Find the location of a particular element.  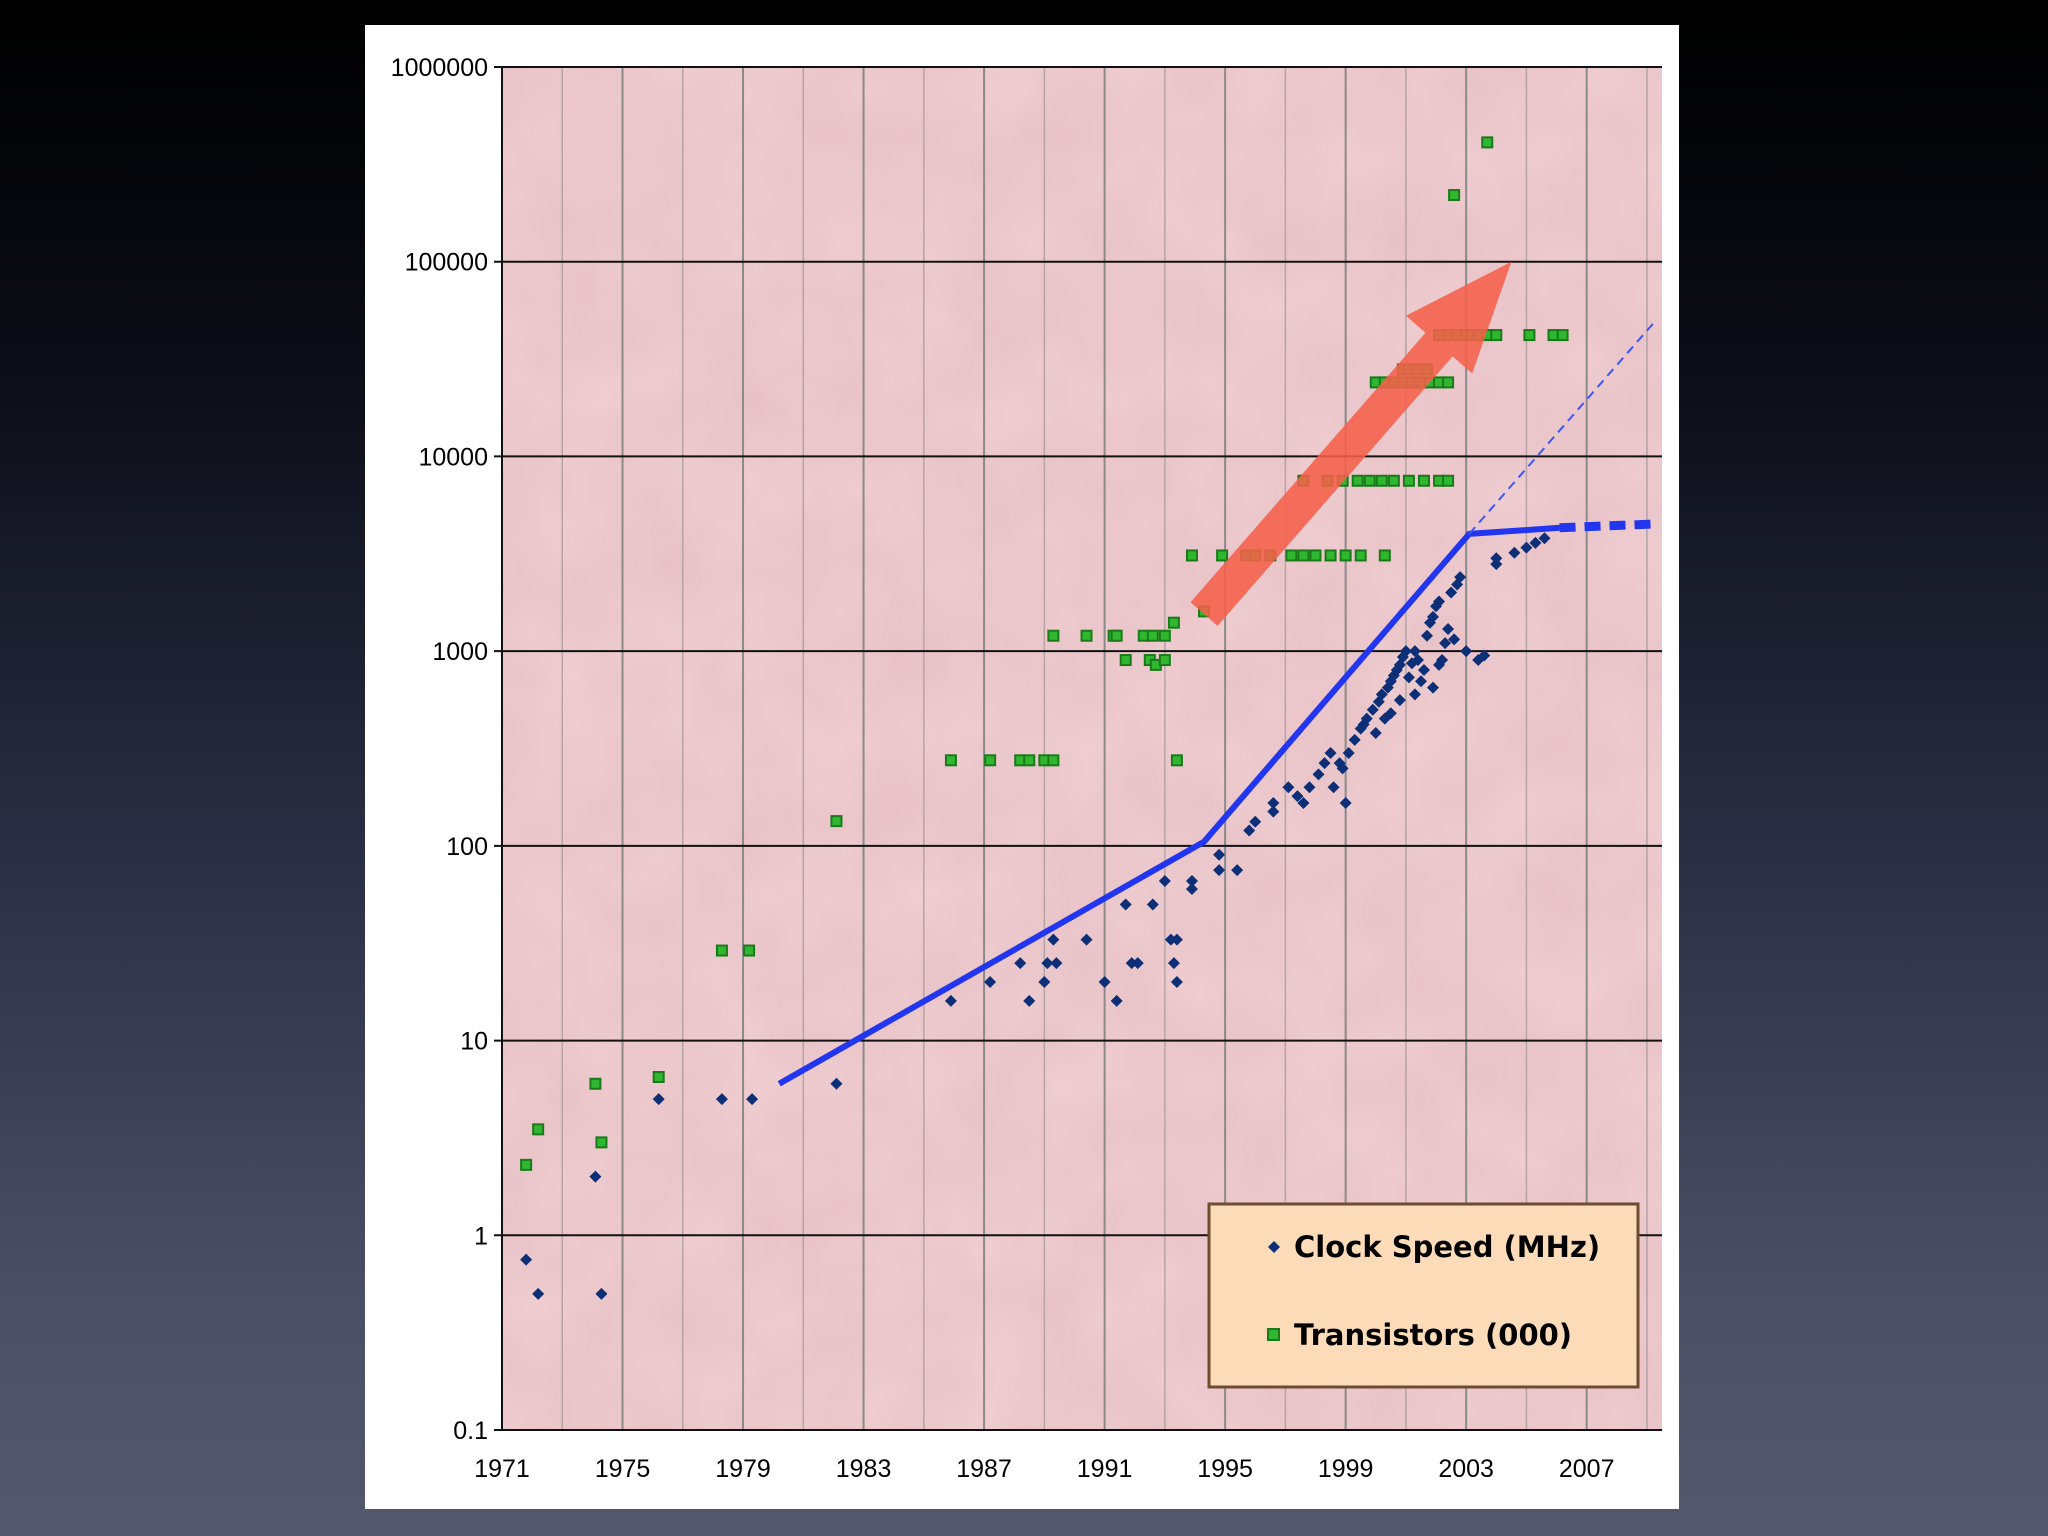

x-tick-label: 1999 is located at coordinates (1346, 1469).